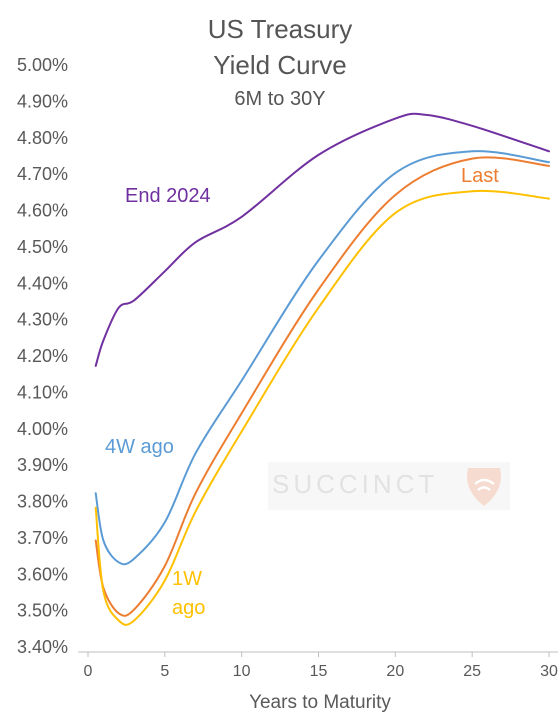 The width and height of the screenshot is (560, 717). I want to click on y-tick-label: 4.60%, so click(42, 211).